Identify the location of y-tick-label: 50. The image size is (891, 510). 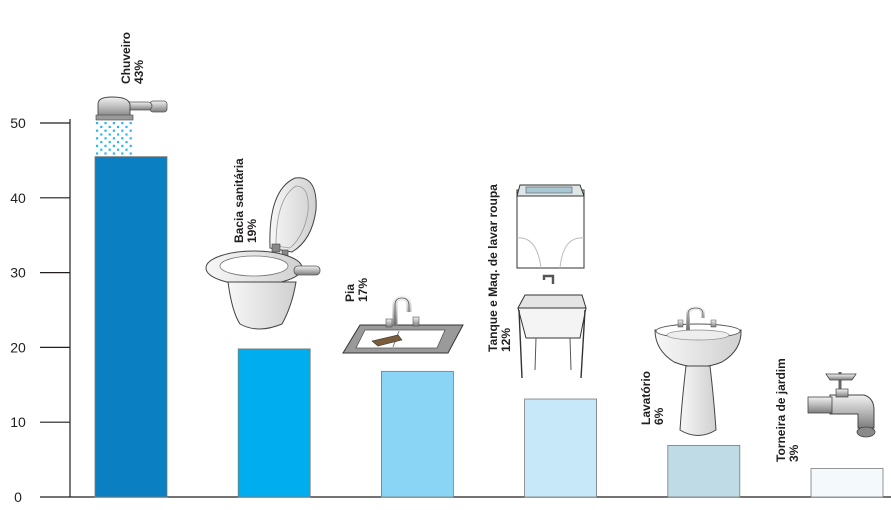
(18, 123).